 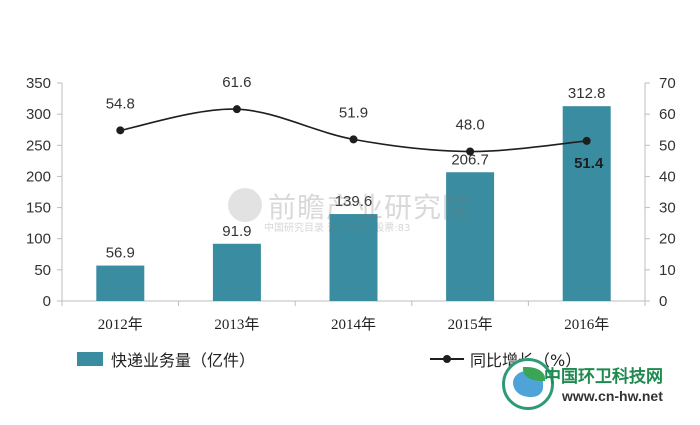 I want to click on line-data-label: 51.4, so click(x=589, y=163).